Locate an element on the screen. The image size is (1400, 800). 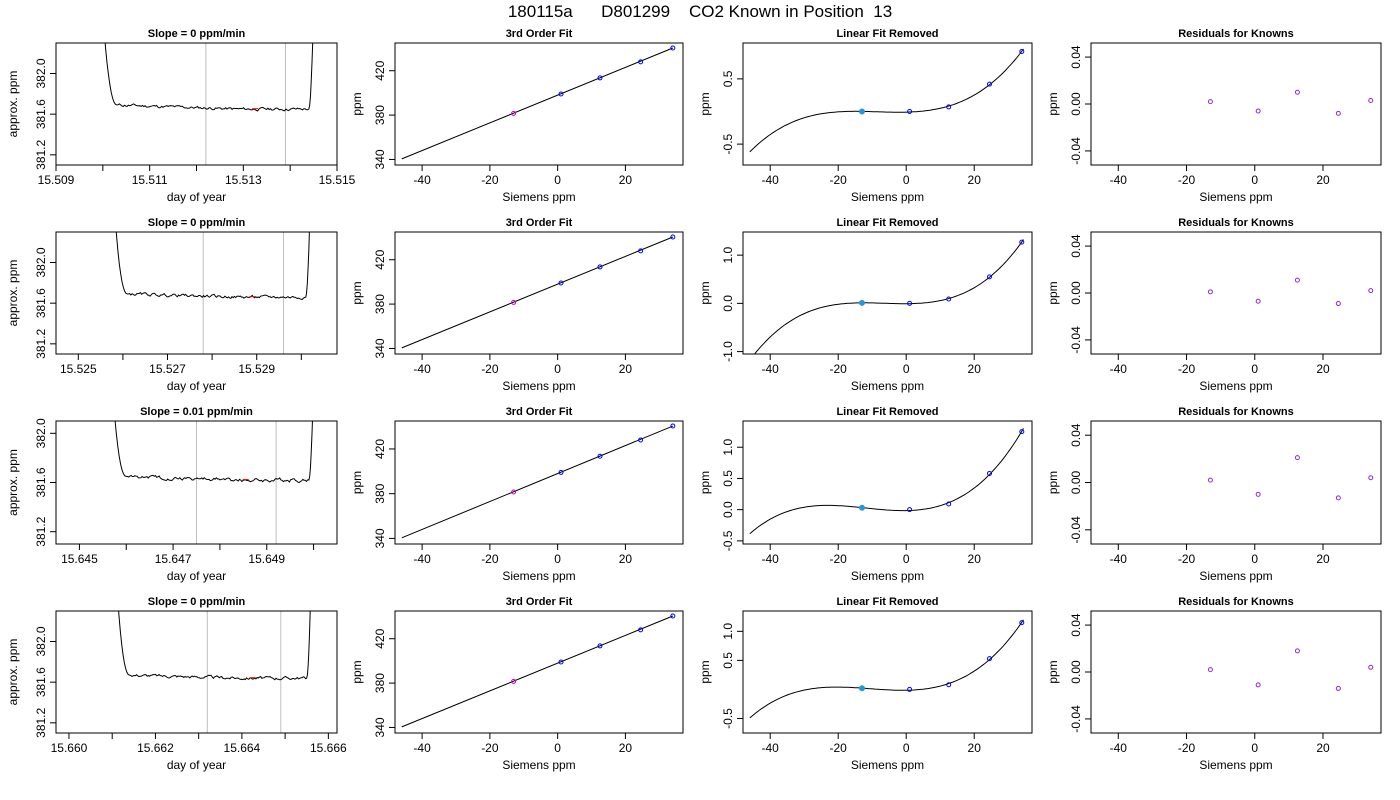
fit-line is located at coordinates (537, 671).